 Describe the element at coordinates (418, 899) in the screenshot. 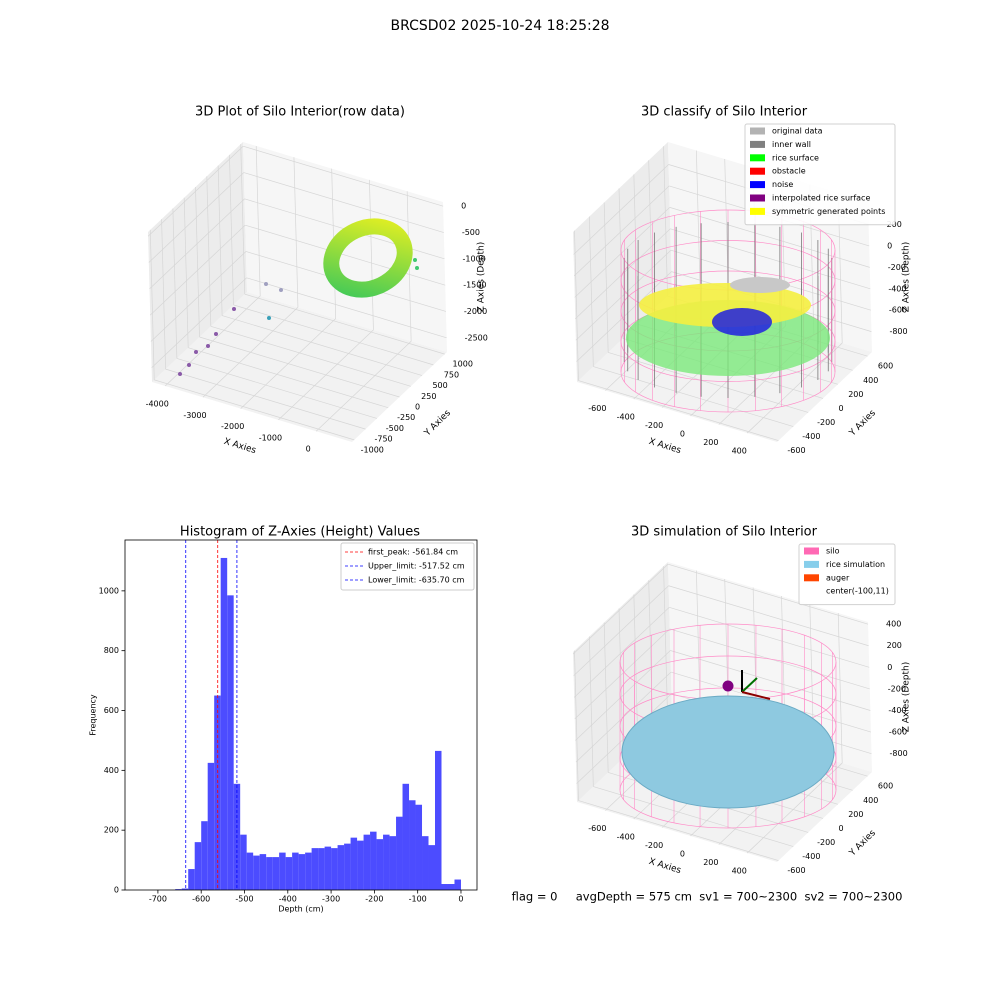

I see `x-tick-label: -100` at that location.